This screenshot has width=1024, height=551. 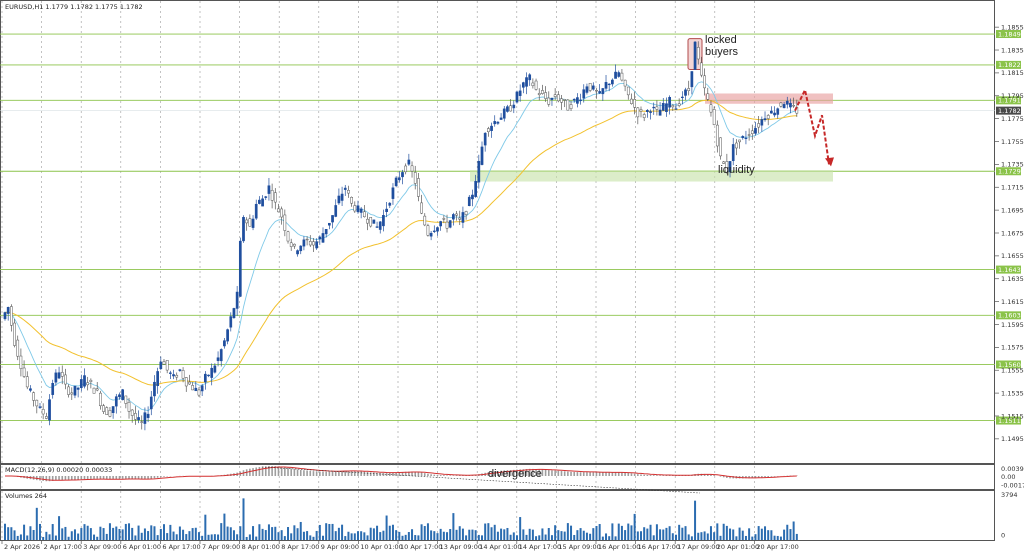 What do you see at coordinates (721, 40) in the screenshot?
I see `annotation-locked: locked` at bounding box center [721, 40].